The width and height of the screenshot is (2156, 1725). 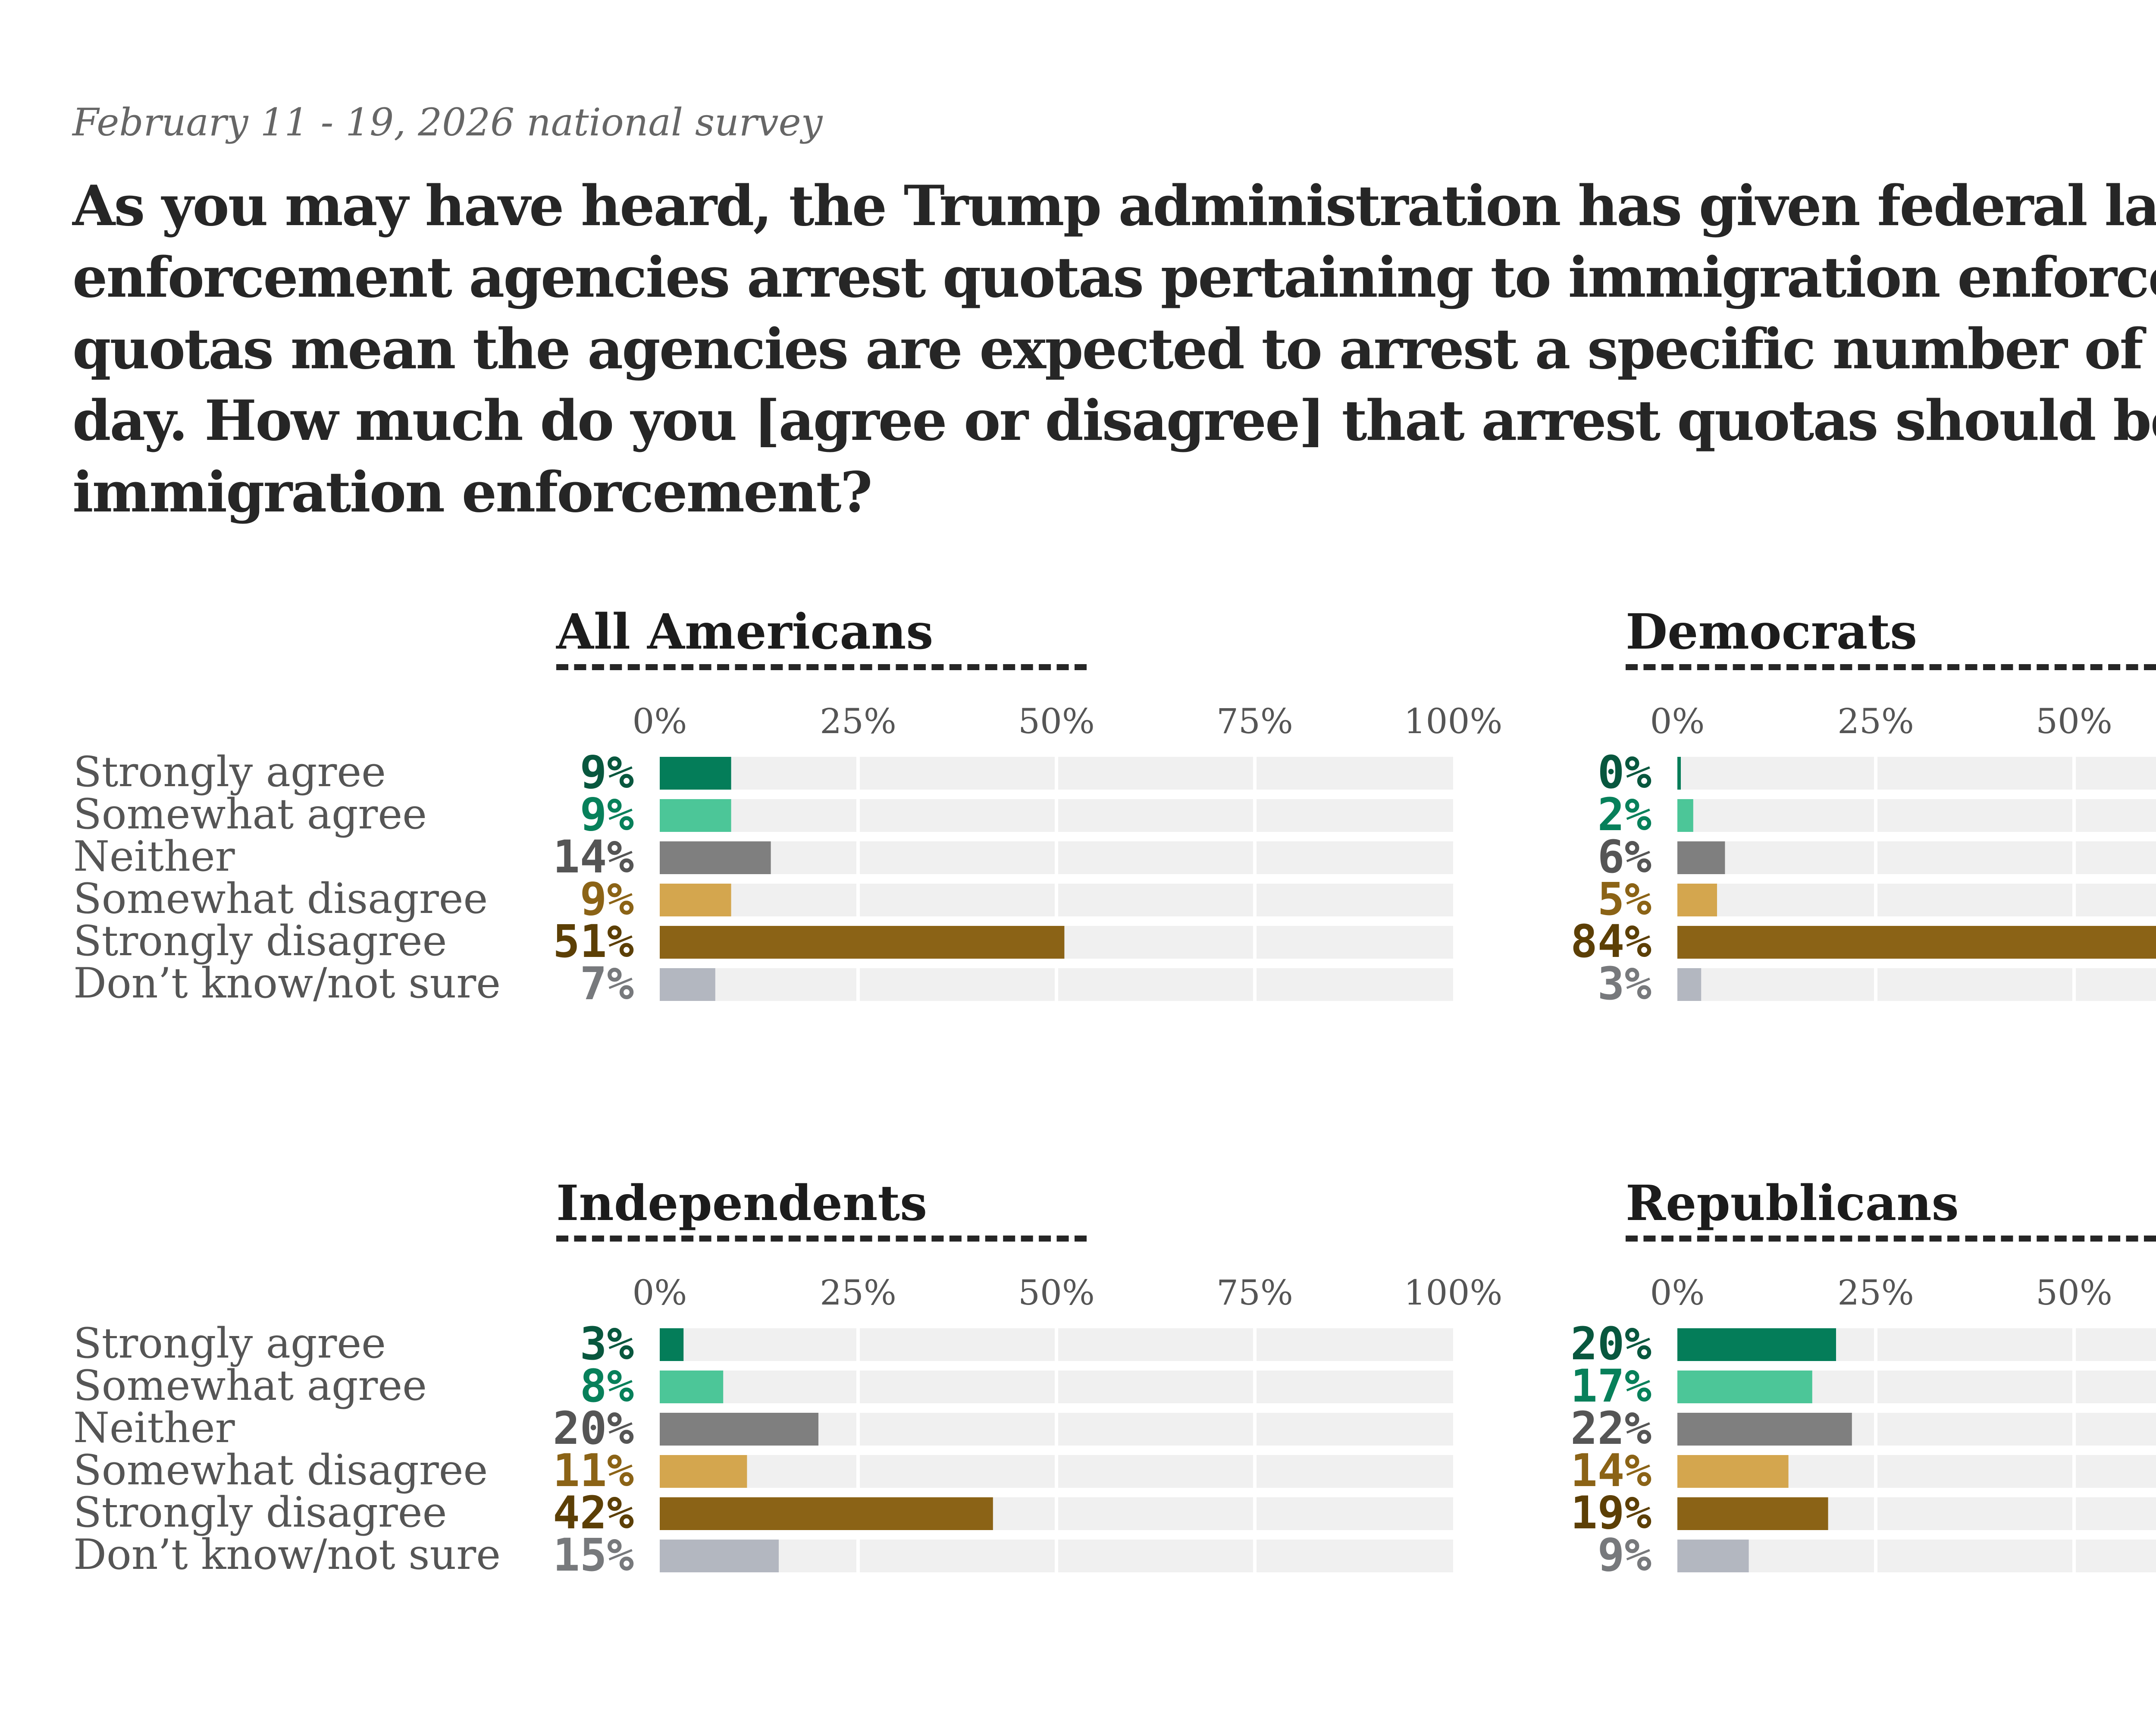 What do you see at coordinates (1453, 721) in the screenshot?
I see `x-tick-label: 100%` at bounding box center [1453, 721].